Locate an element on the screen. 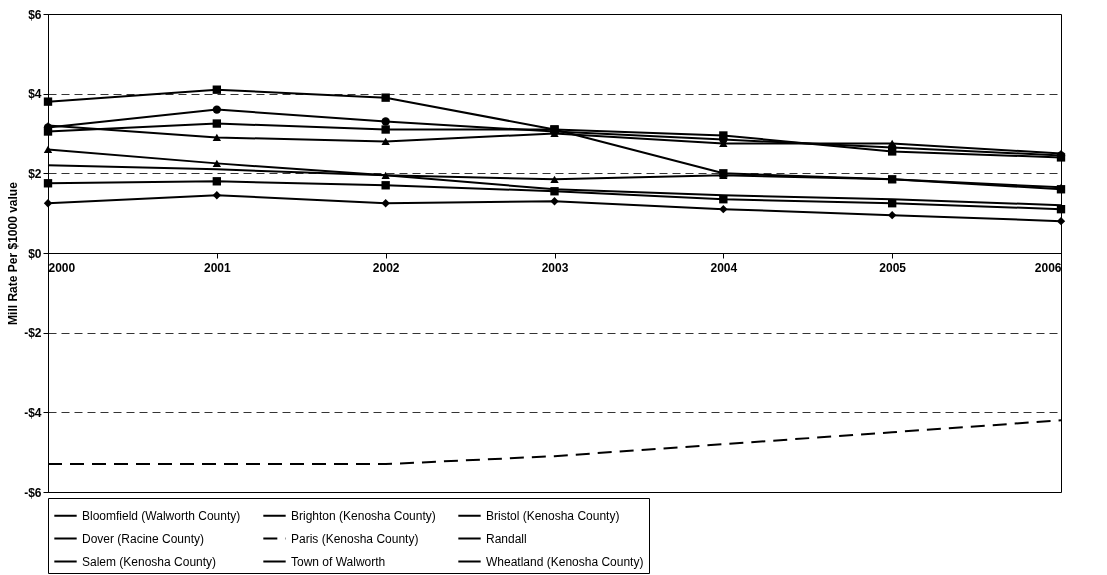  y-tick-label: $0 is located at coordinates (35, 253).